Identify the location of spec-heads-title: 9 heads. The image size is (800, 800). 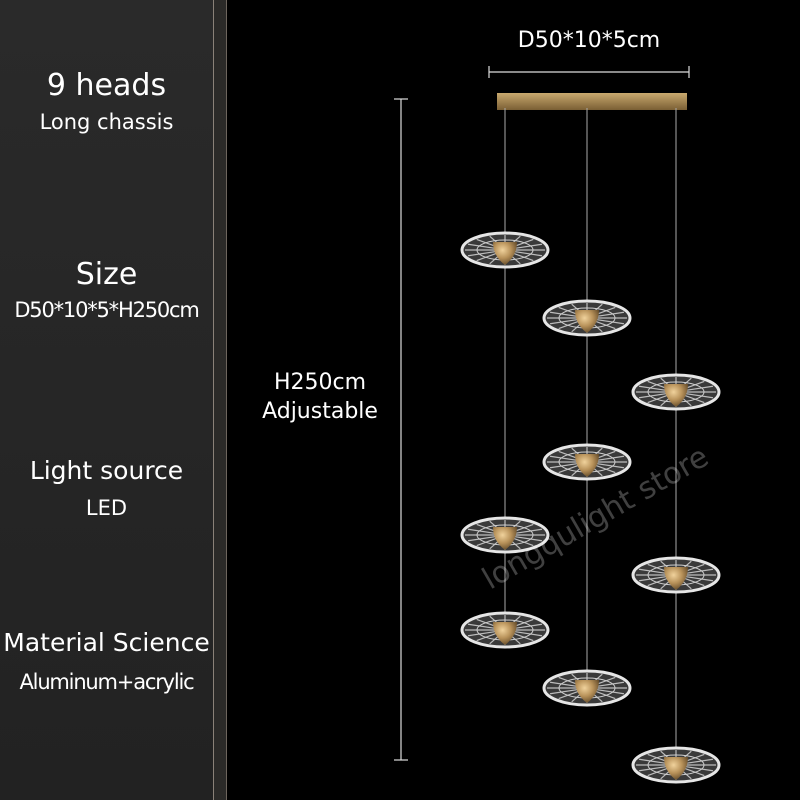
(106, 85).